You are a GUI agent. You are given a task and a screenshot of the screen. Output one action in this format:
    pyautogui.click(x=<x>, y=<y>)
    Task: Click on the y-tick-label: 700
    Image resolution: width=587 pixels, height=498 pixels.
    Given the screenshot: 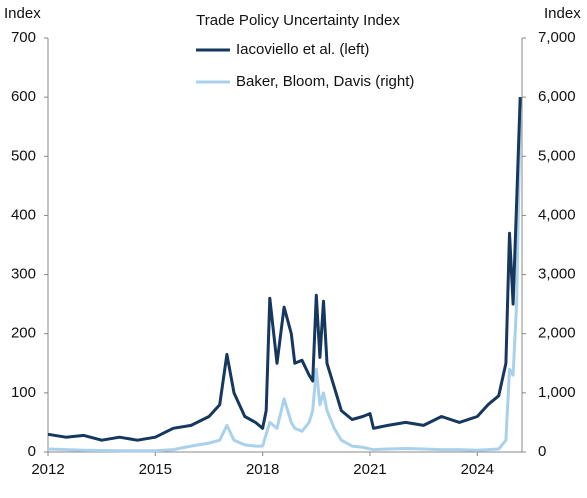 What is the action you would take?
    pyautogui.click(x=23, y=37)
    